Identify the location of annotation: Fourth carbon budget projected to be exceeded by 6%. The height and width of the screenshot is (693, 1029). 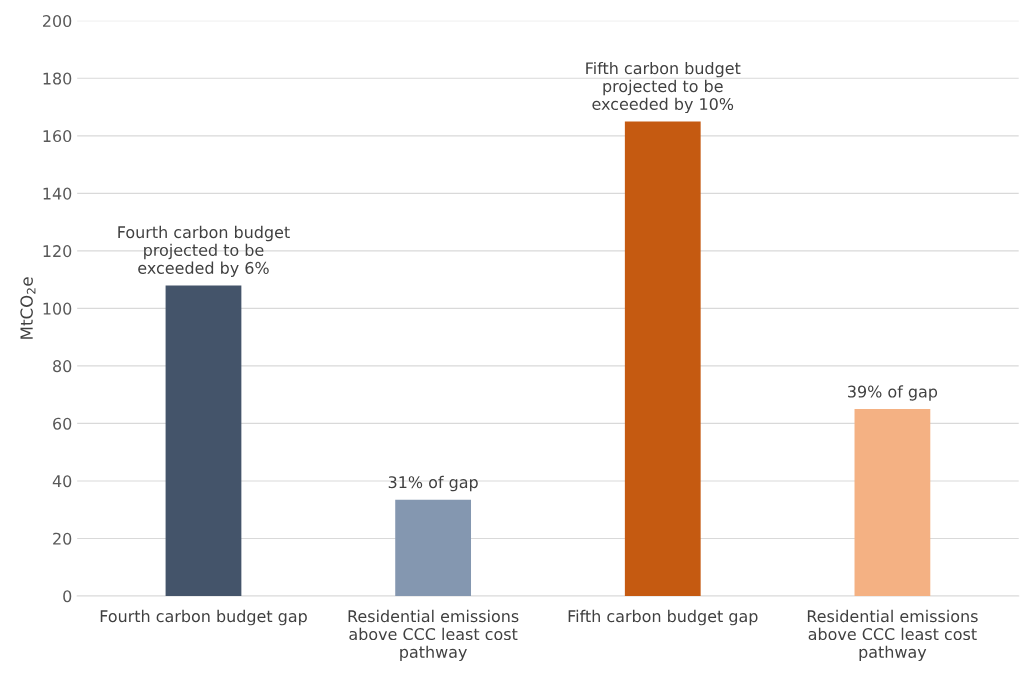
(204, 251).